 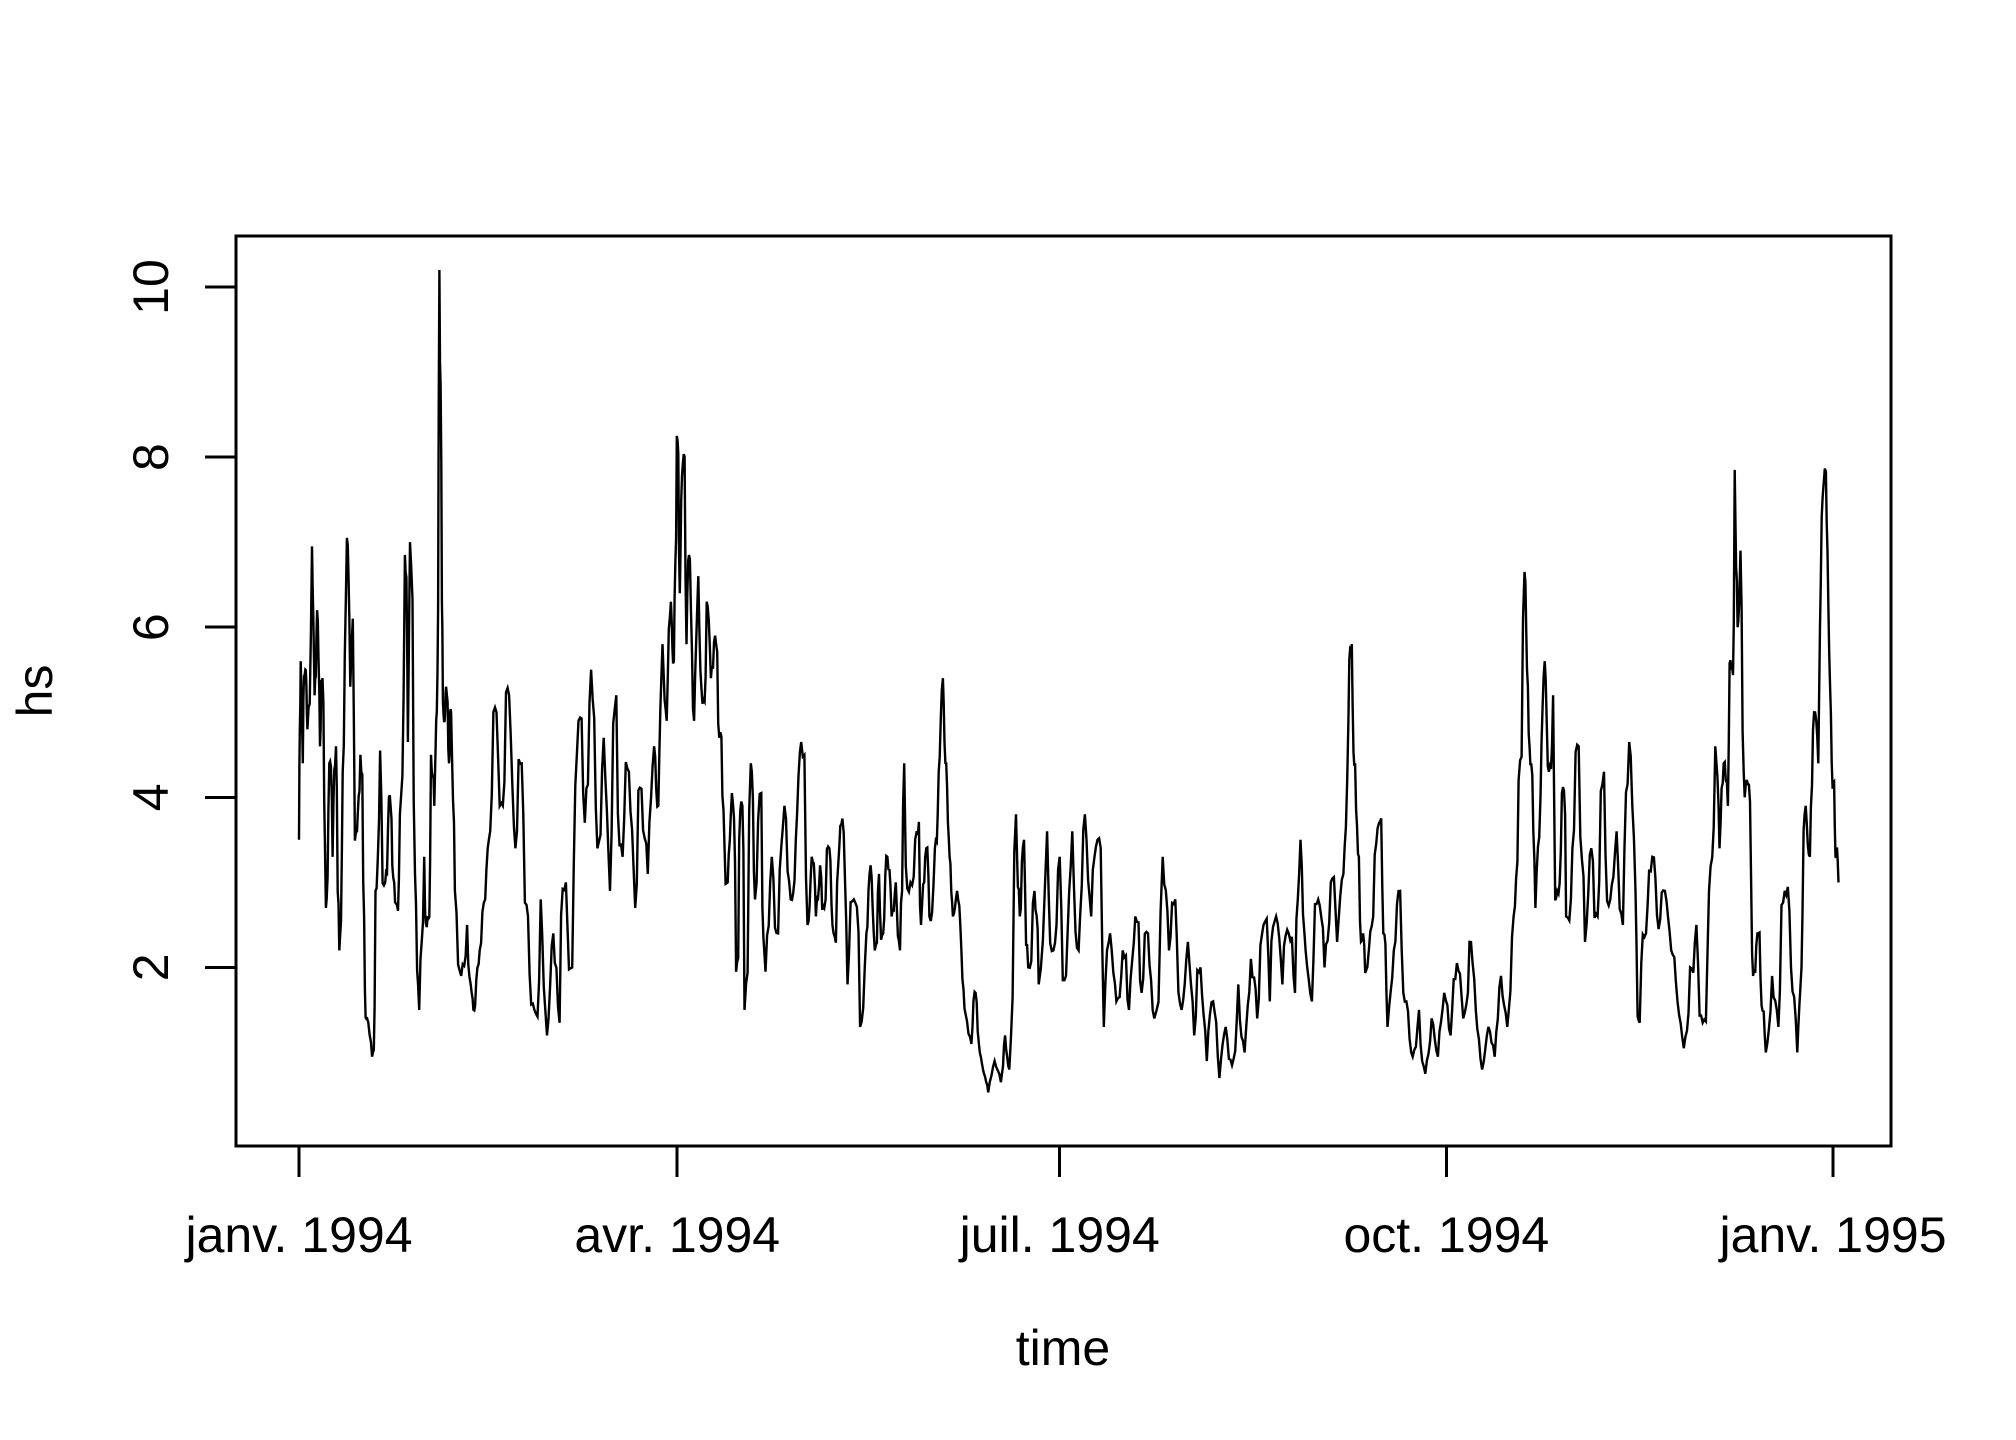 I want to click on x-tick-label: janv. 1995, so click(x=1831, y=1235).